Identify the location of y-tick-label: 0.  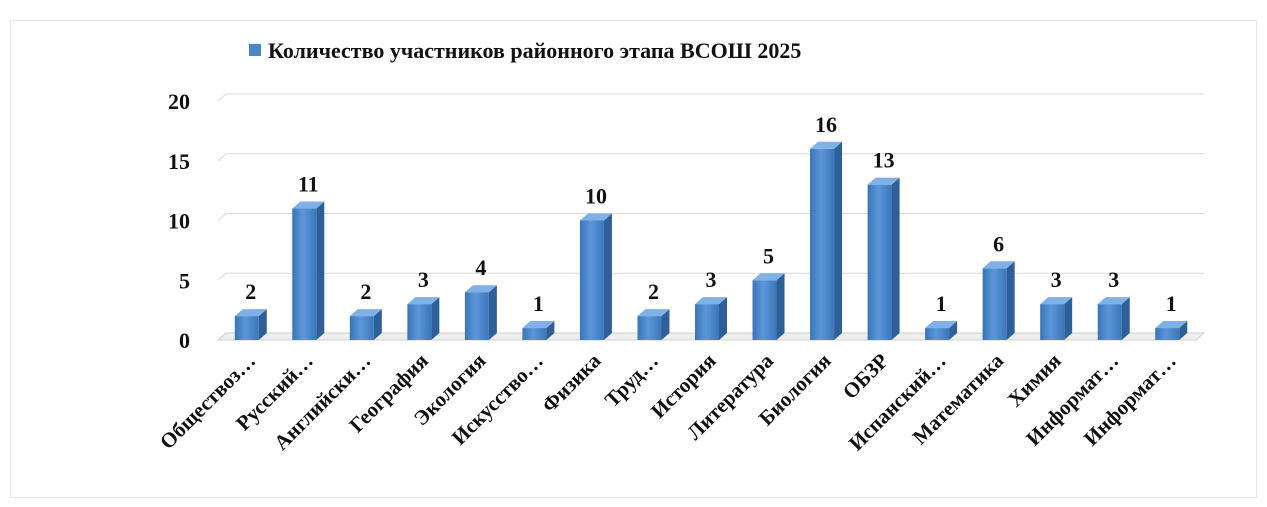
(184, 340).